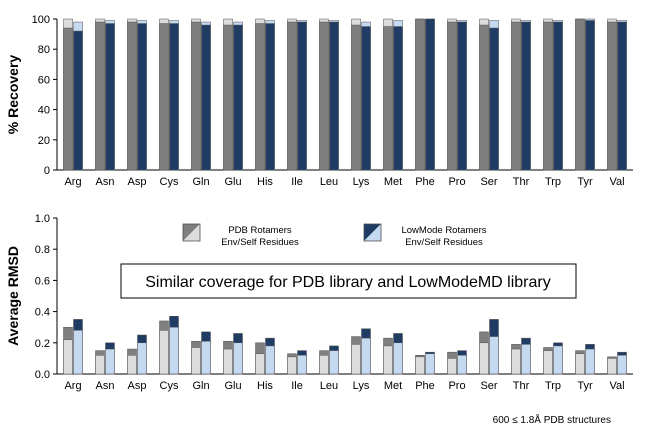 The image size is (647, 448). I want to click on callout-box, so click(348, 281).